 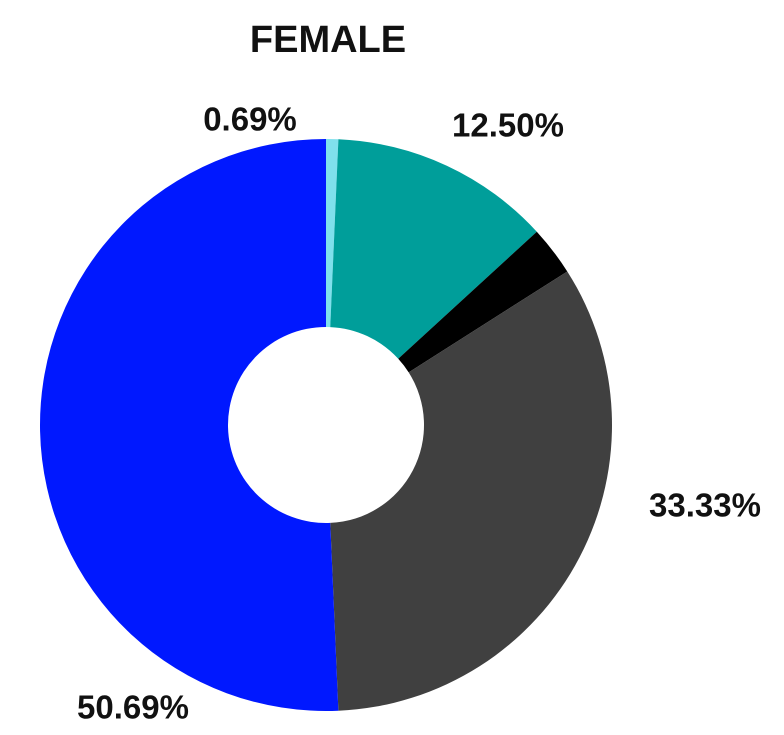 I want to click on slice-label: 12.50%, so click(x=508, y=125).